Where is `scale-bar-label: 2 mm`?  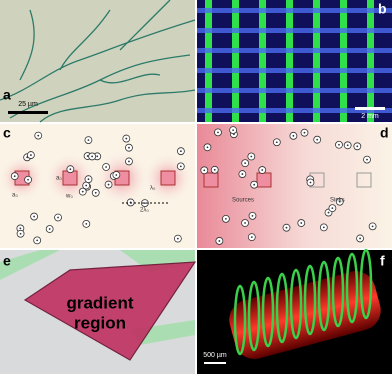 scale-bar-label: 2 mm is located at coordinates (370, 116).